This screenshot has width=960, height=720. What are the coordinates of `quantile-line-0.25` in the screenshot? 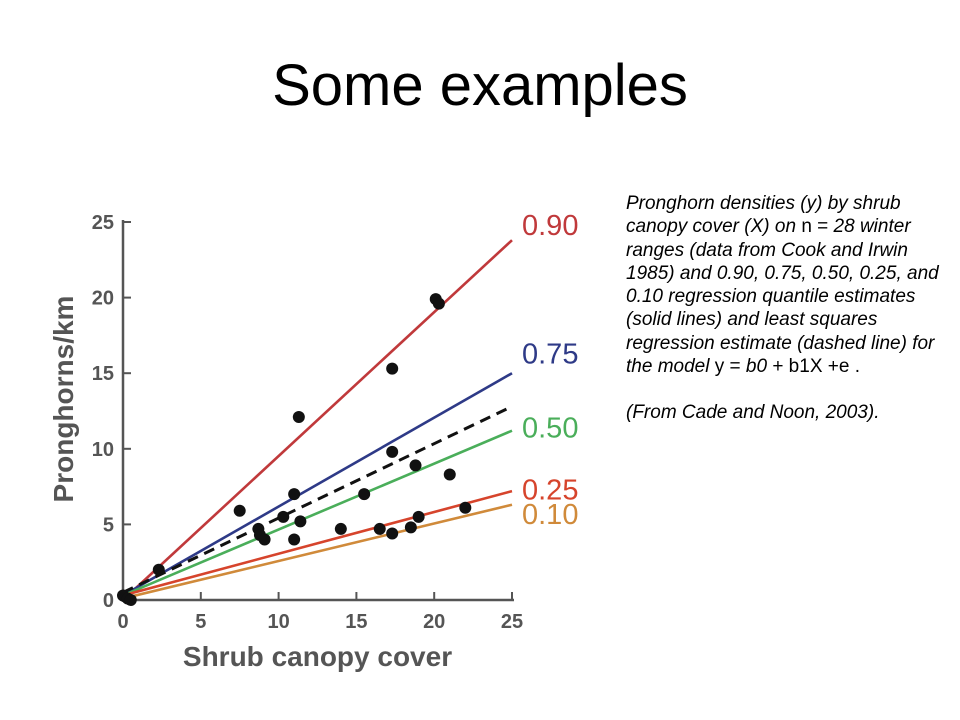 It's located at (317, 543).